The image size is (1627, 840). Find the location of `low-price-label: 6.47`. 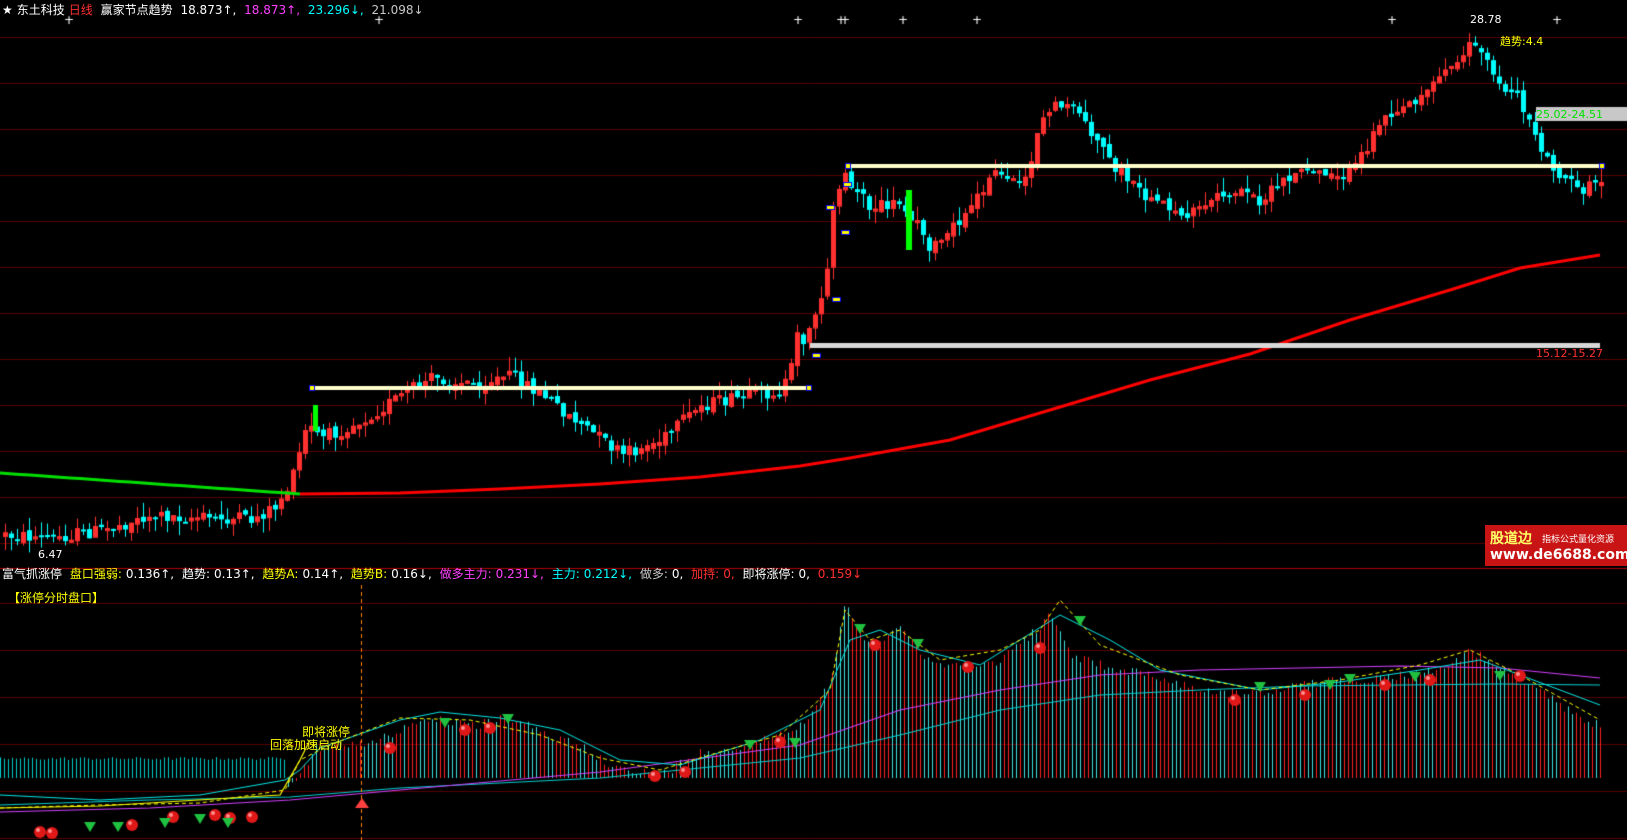

low-price-label: 6.47 is located at coordinates (50, 554).